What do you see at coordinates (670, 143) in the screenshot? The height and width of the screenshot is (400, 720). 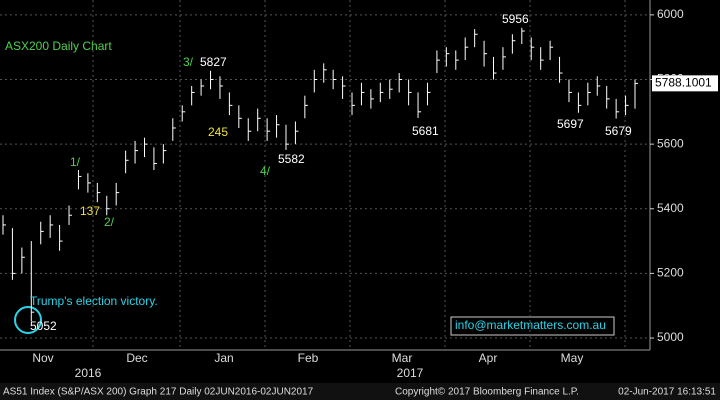 I see `y-tick-label: 5600` at bounding box center [670, 143].